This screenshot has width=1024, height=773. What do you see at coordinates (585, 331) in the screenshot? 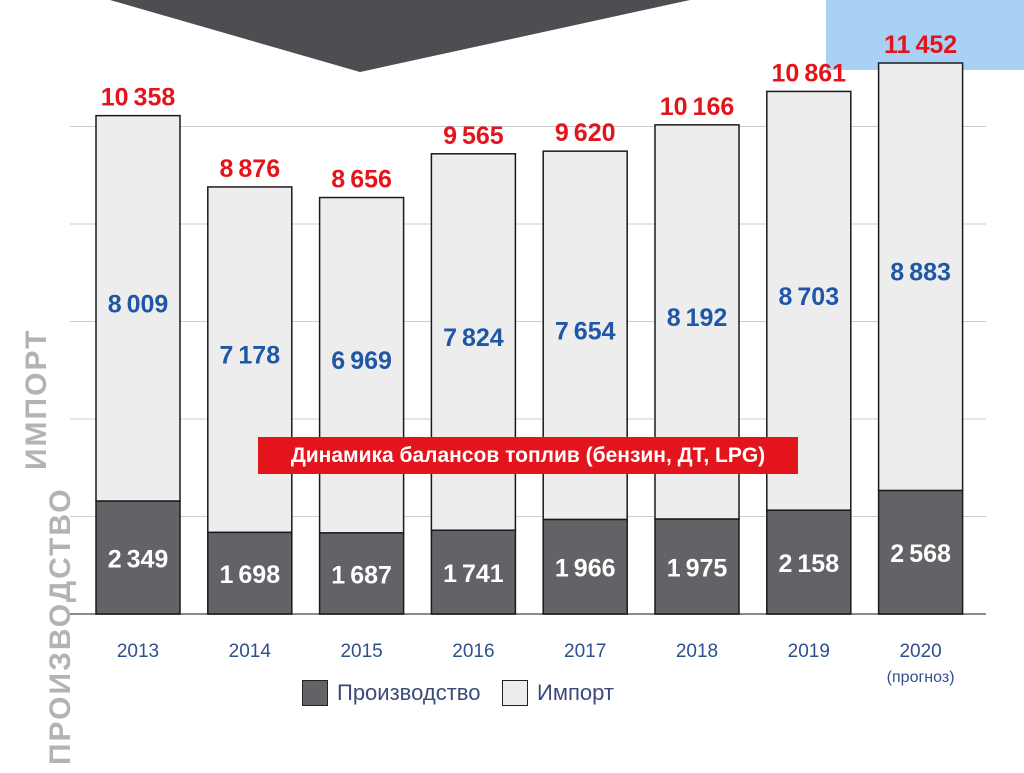
I see `data-label-import: 7 654` at bounding box center [585, 331].